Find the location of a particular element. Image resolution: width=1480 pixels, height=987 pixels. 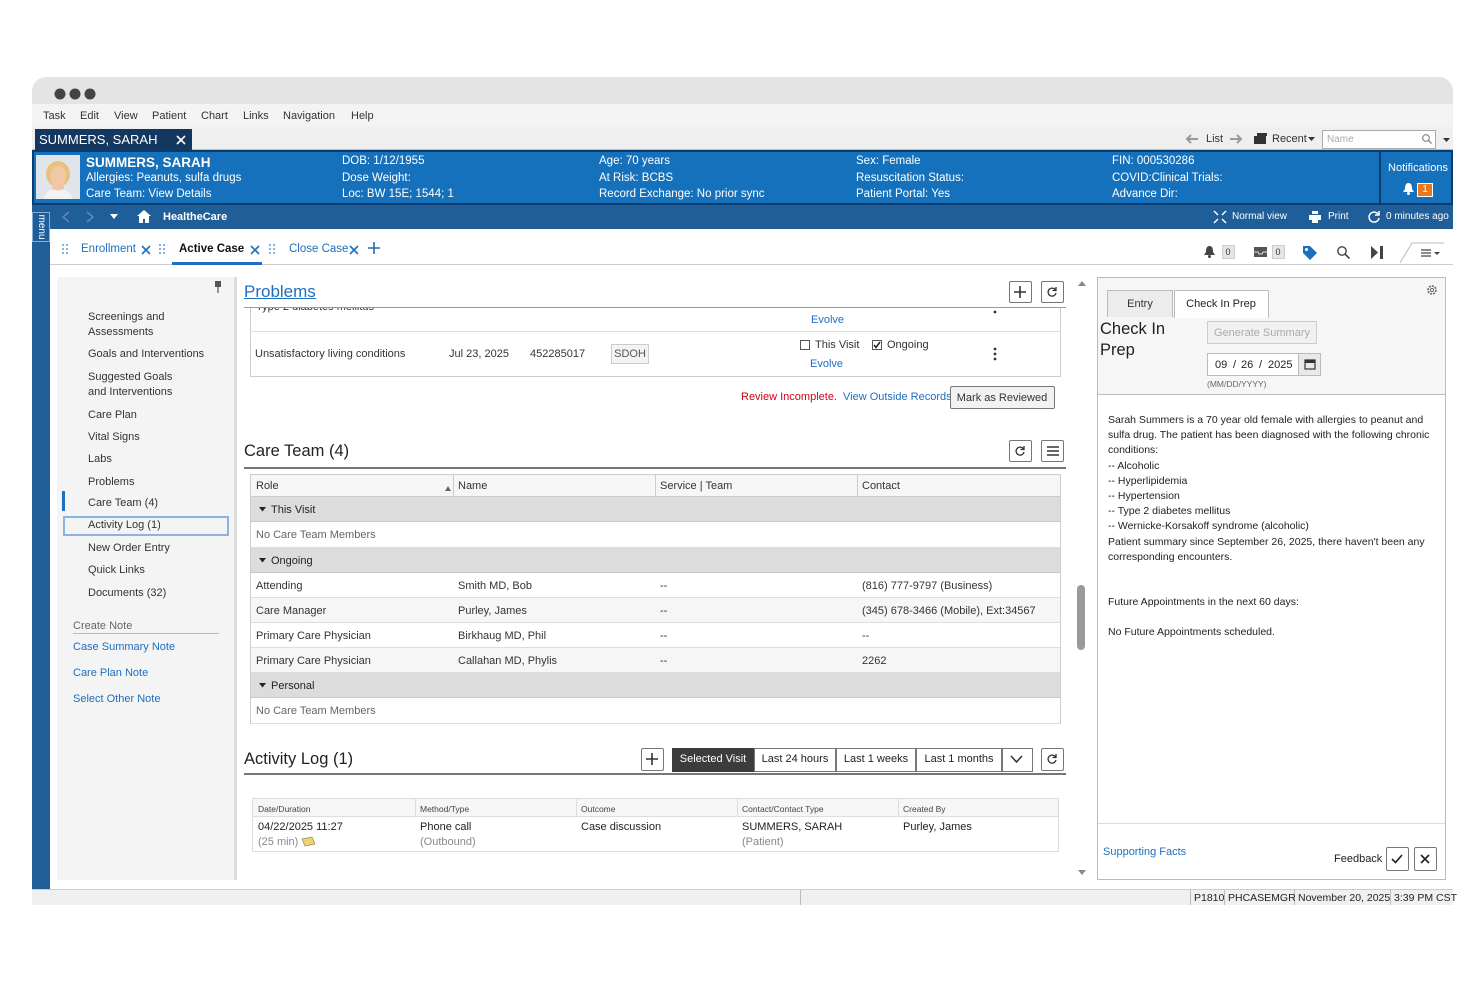

exit-icon is located at coordinates (1377, 252).